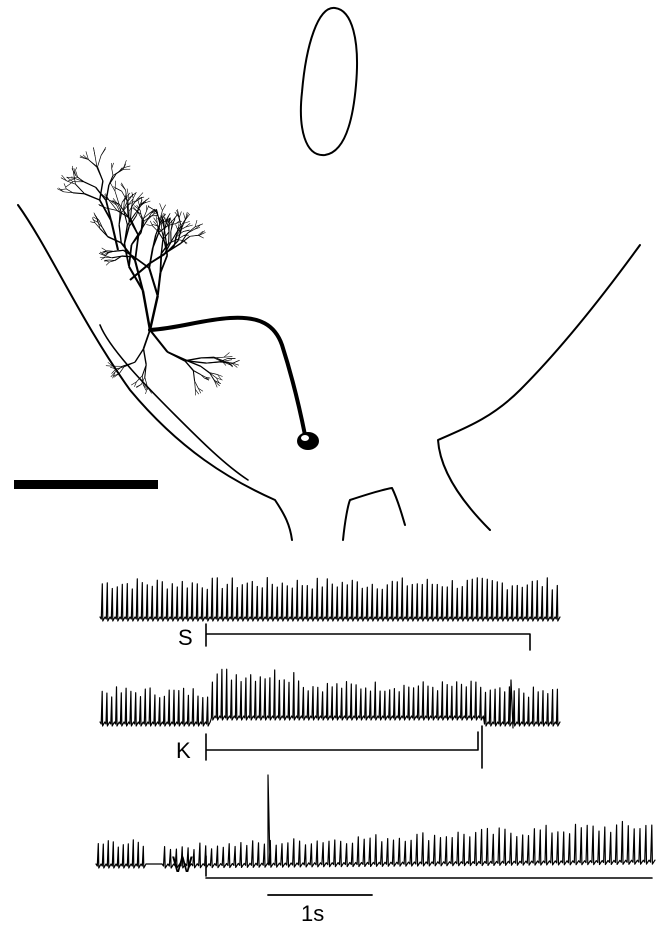  Describe the element at coordinates (429, 867) in the screenshot. I see `stimulus-bar-w` at that location.